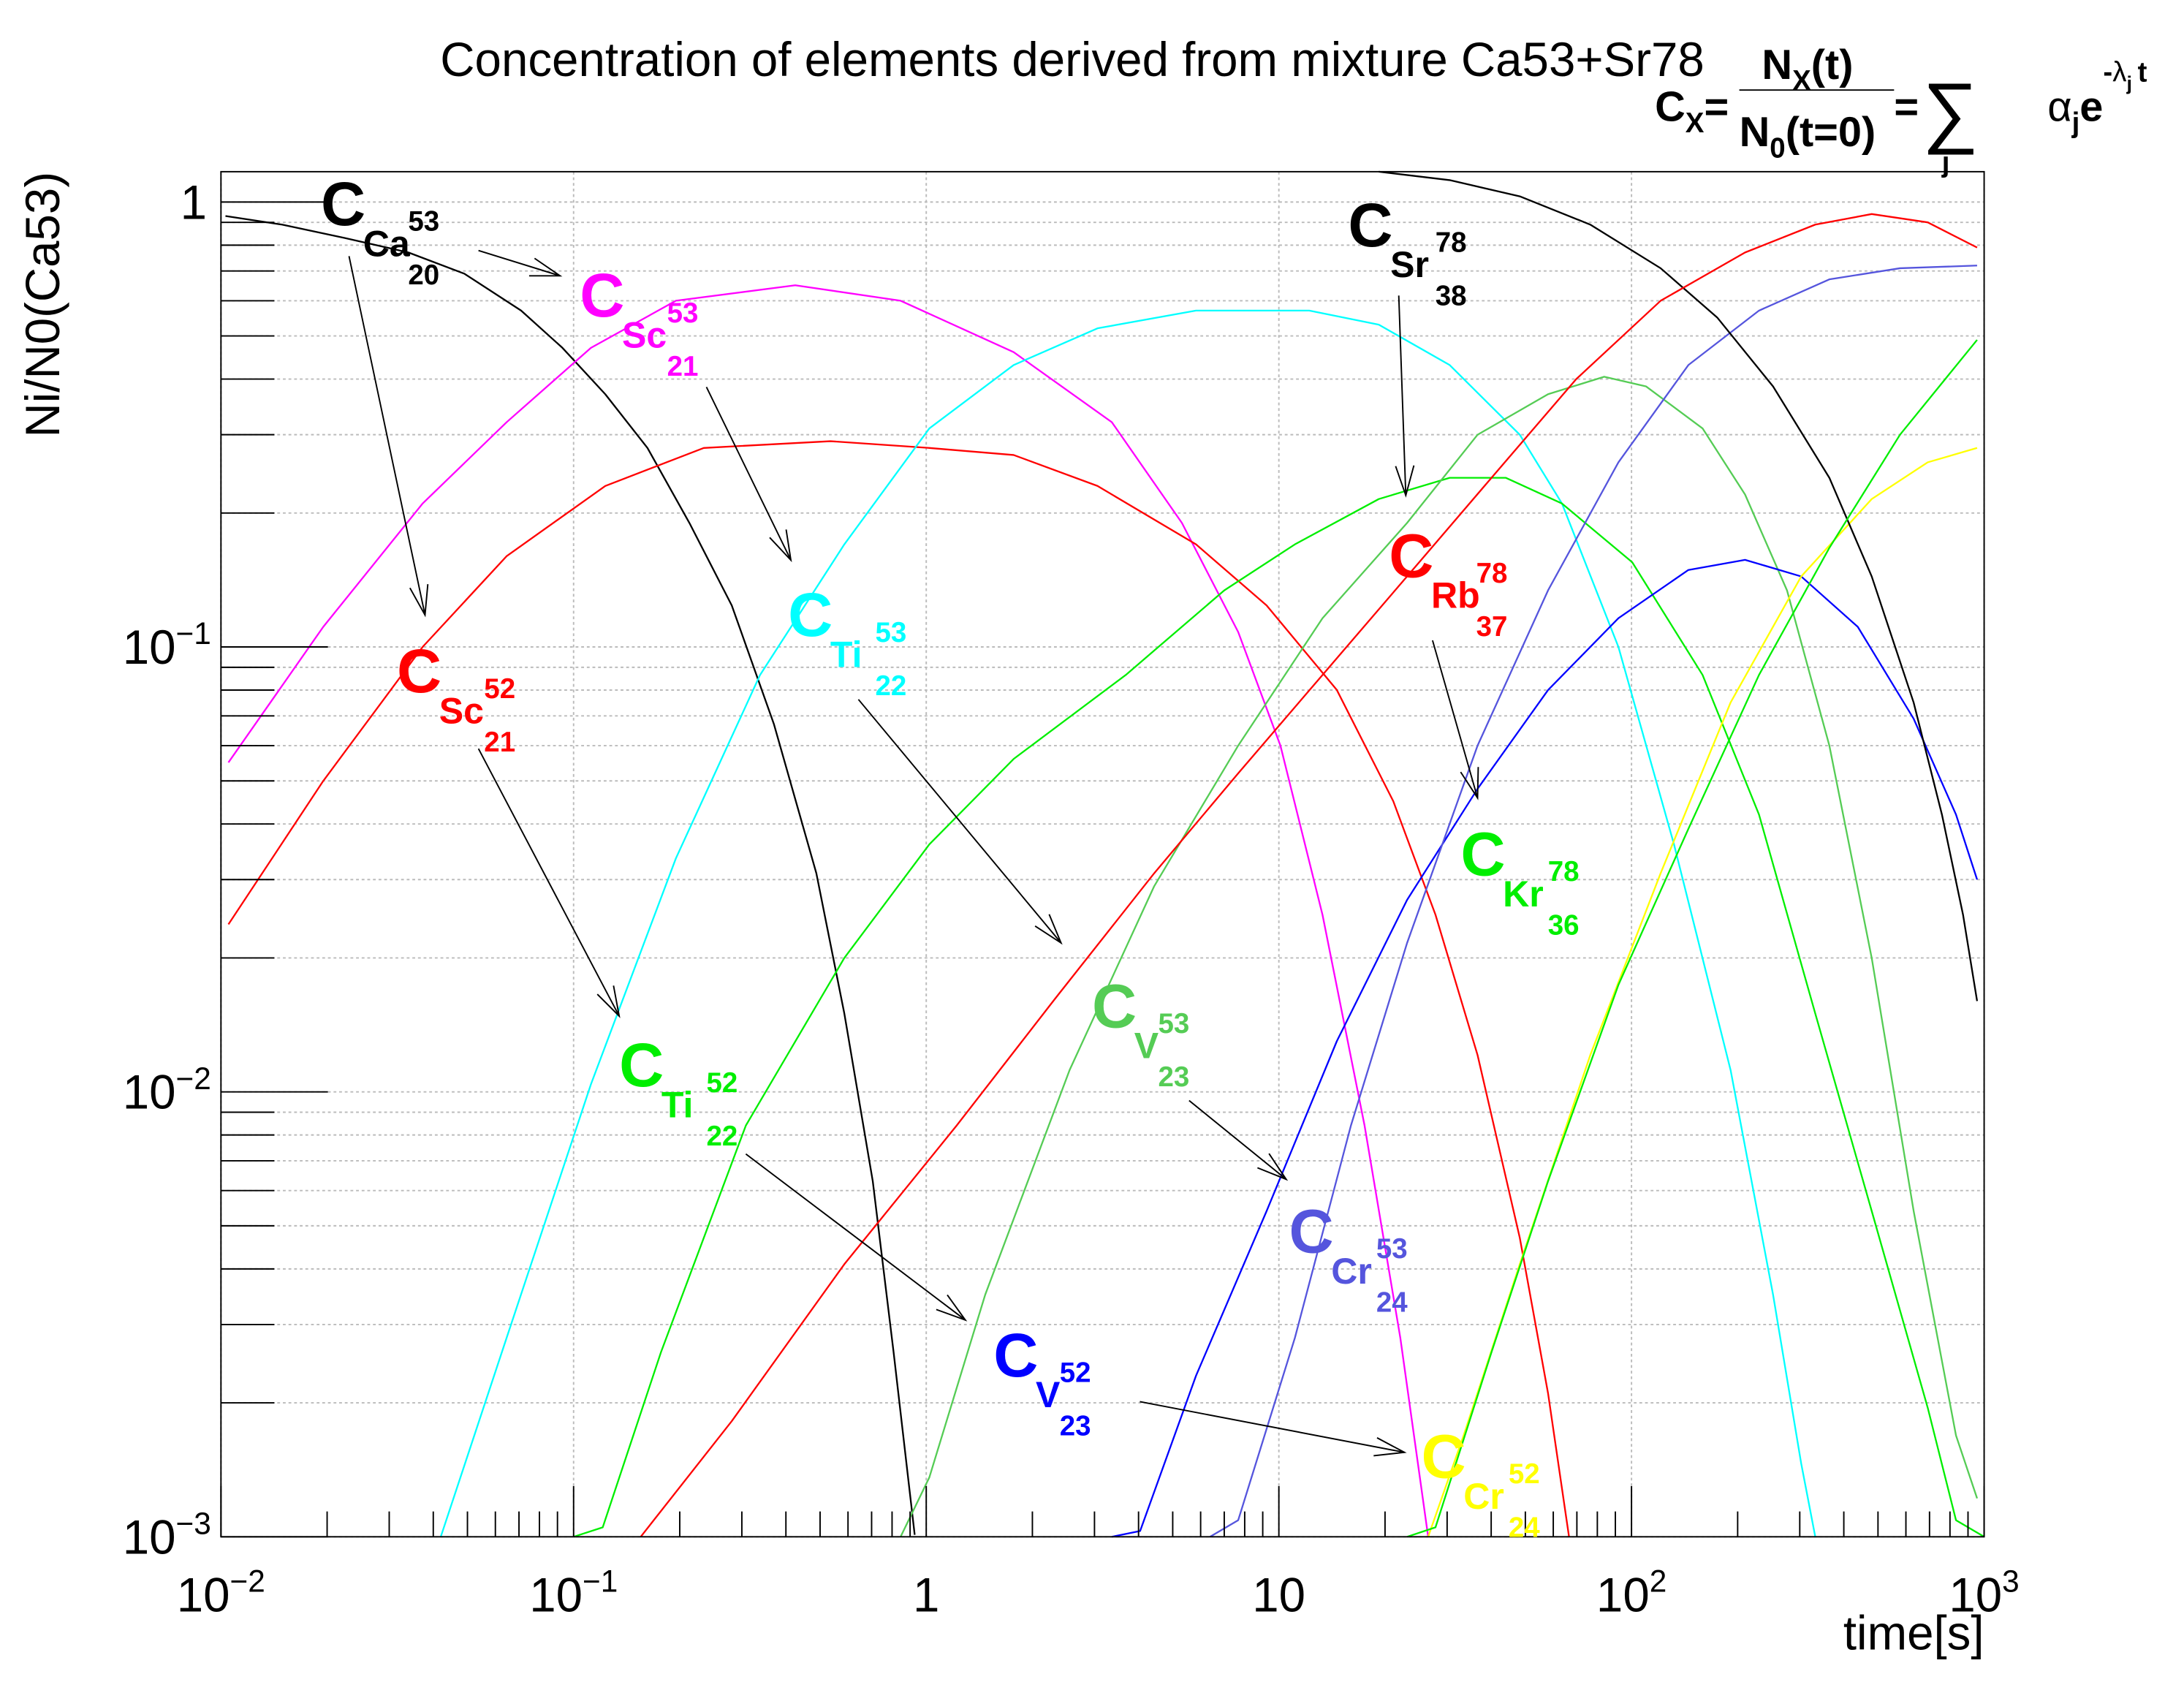 This screenshot has height=1693, width=2184. What do you see at coordinates (1523, 894) in the screenshot?
I see `label-element: Kr` at bounding box center [1523, 894].